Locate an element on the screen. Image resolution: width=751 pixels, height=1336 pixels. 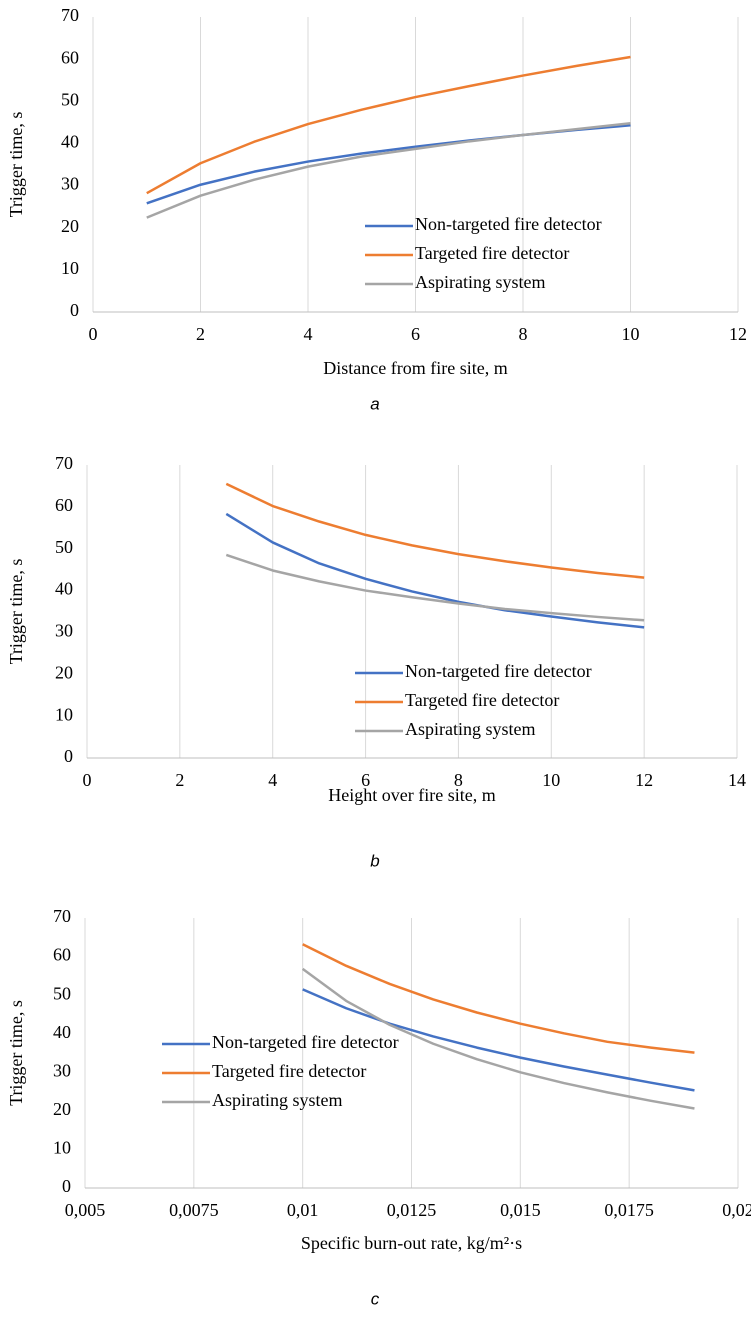
x-tick-label: 0,02 is located at coordinates (736, 1210).